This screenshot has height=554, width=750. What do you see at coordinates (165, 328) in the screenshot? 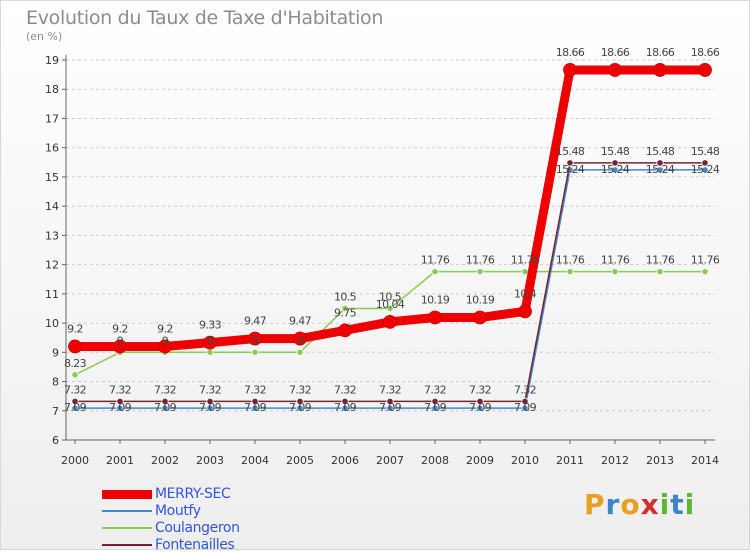
I see `data-label: 9.2` at bounding box center [165, 328].